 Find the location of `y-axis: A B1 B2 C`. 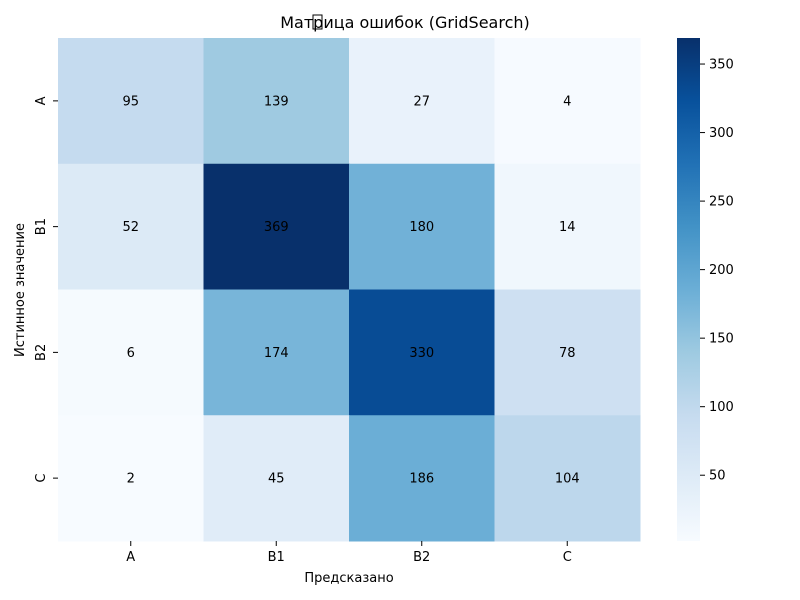

y-axis: A B1 B2 C is located at coordinates (46, 289).